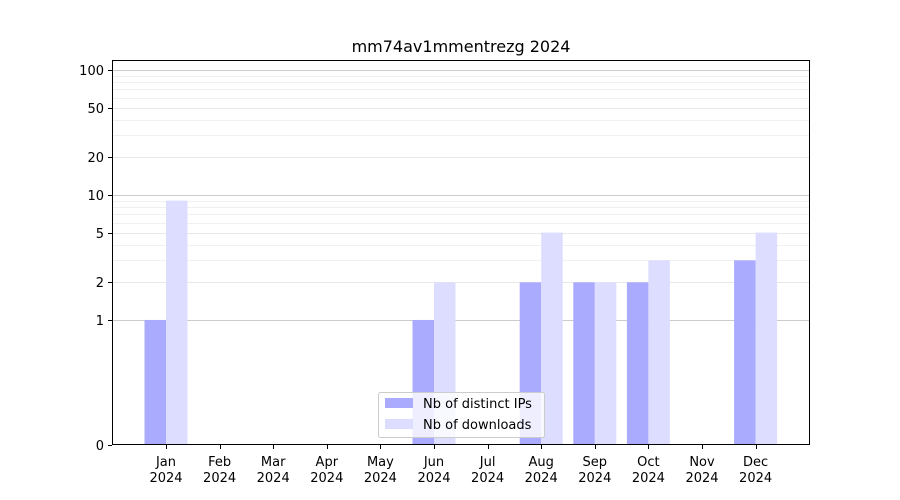 This screenshot has width=900, height=500. What do you see at coordinates (477, 425) in the screenshot?
I see `legend-label-downloads: Nb of downloads` at bounding box center [477, 425].